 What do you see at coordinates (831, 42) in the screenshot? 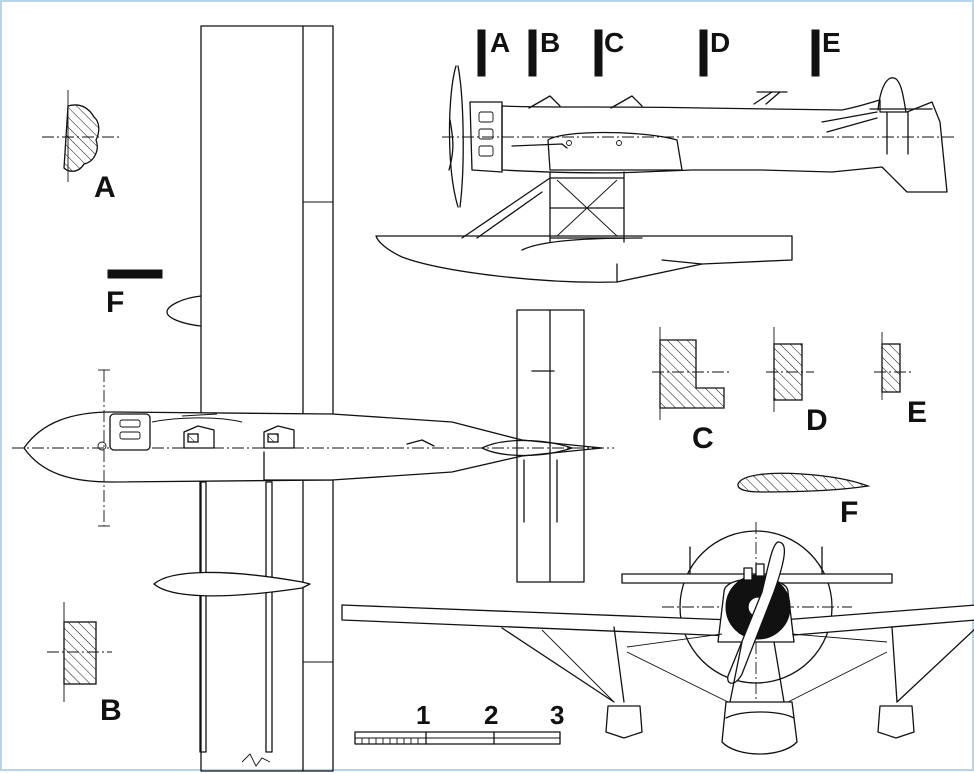
I see `station-label-e: E` at bounding box center [831, 42].